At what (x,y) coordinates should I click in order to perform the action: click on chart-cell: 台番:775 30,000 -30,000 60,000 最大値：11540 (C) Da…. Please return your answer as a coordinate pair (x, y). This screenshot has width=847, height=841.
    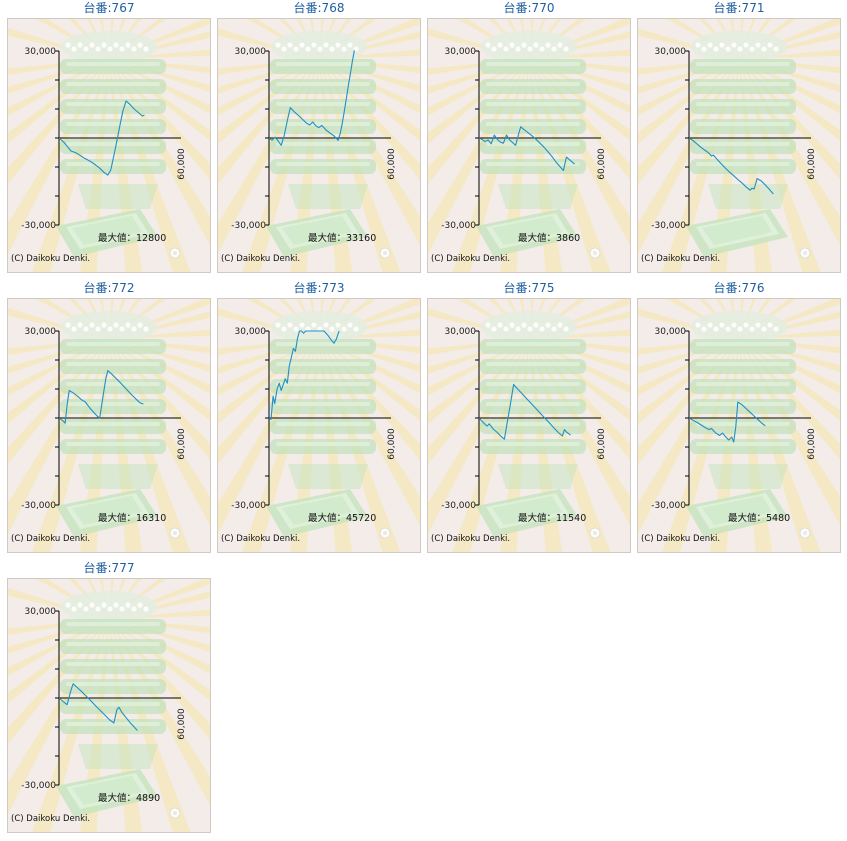
    Looking at the image, I should click on (529, 417).